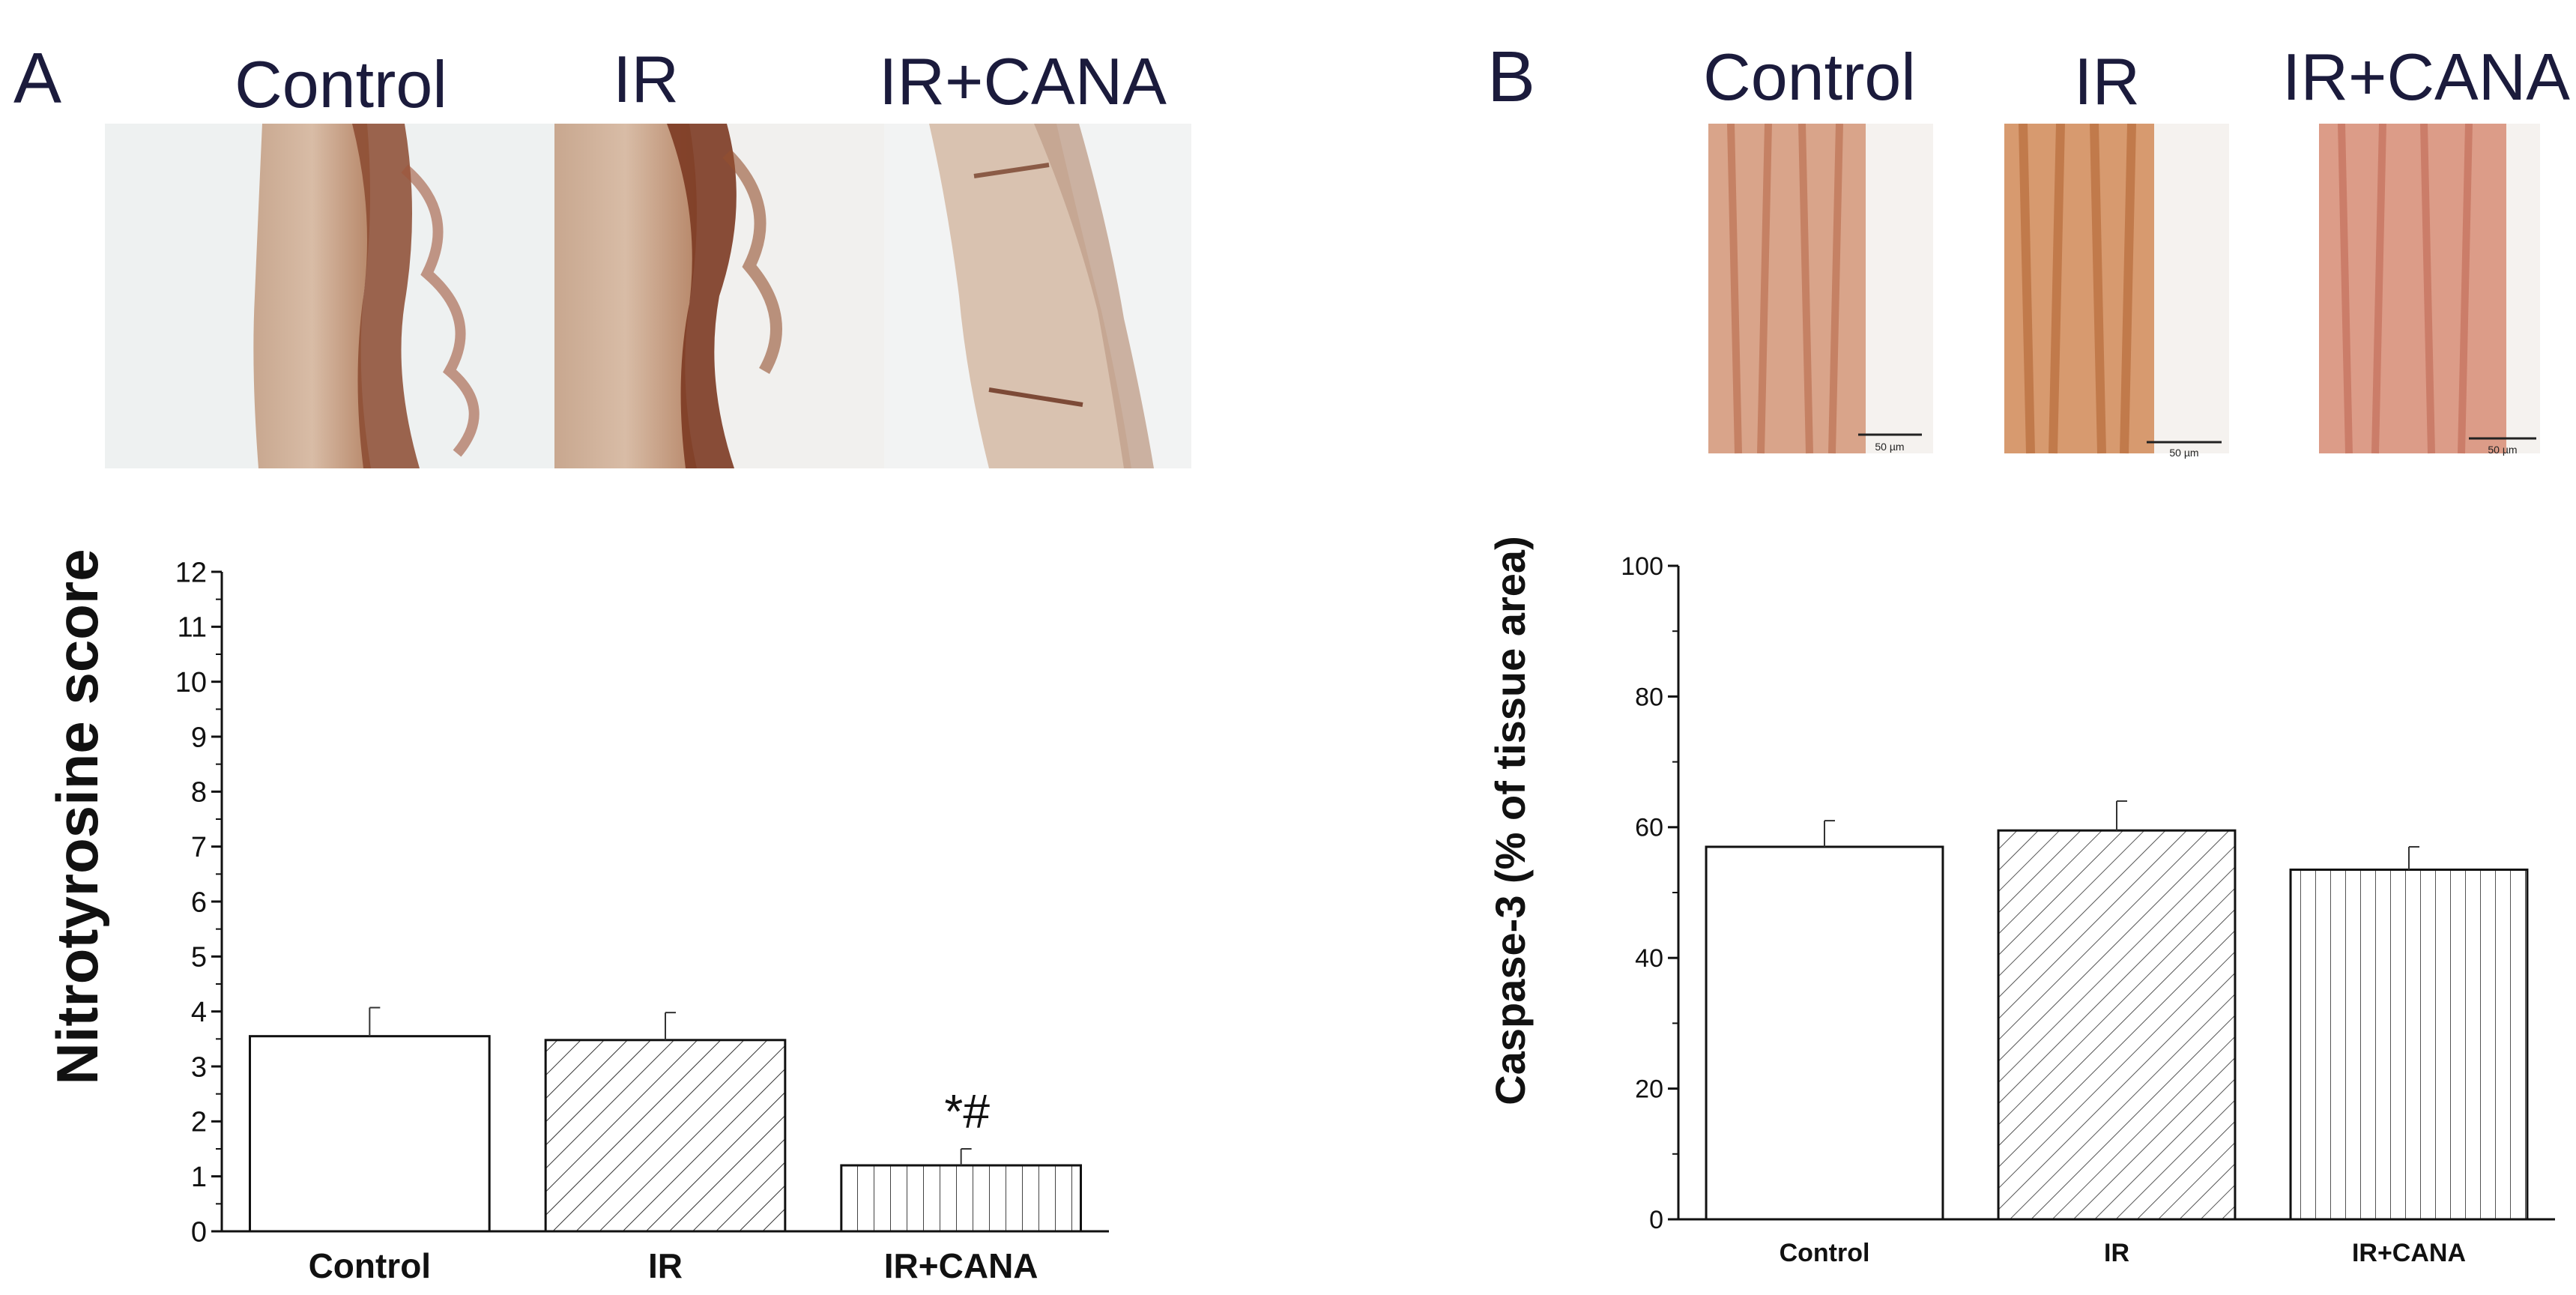  Describe the element at coordinates (2429, 290) in the screenshot. I see `micrograph-b-ir-cana: 50 µm` at that location.